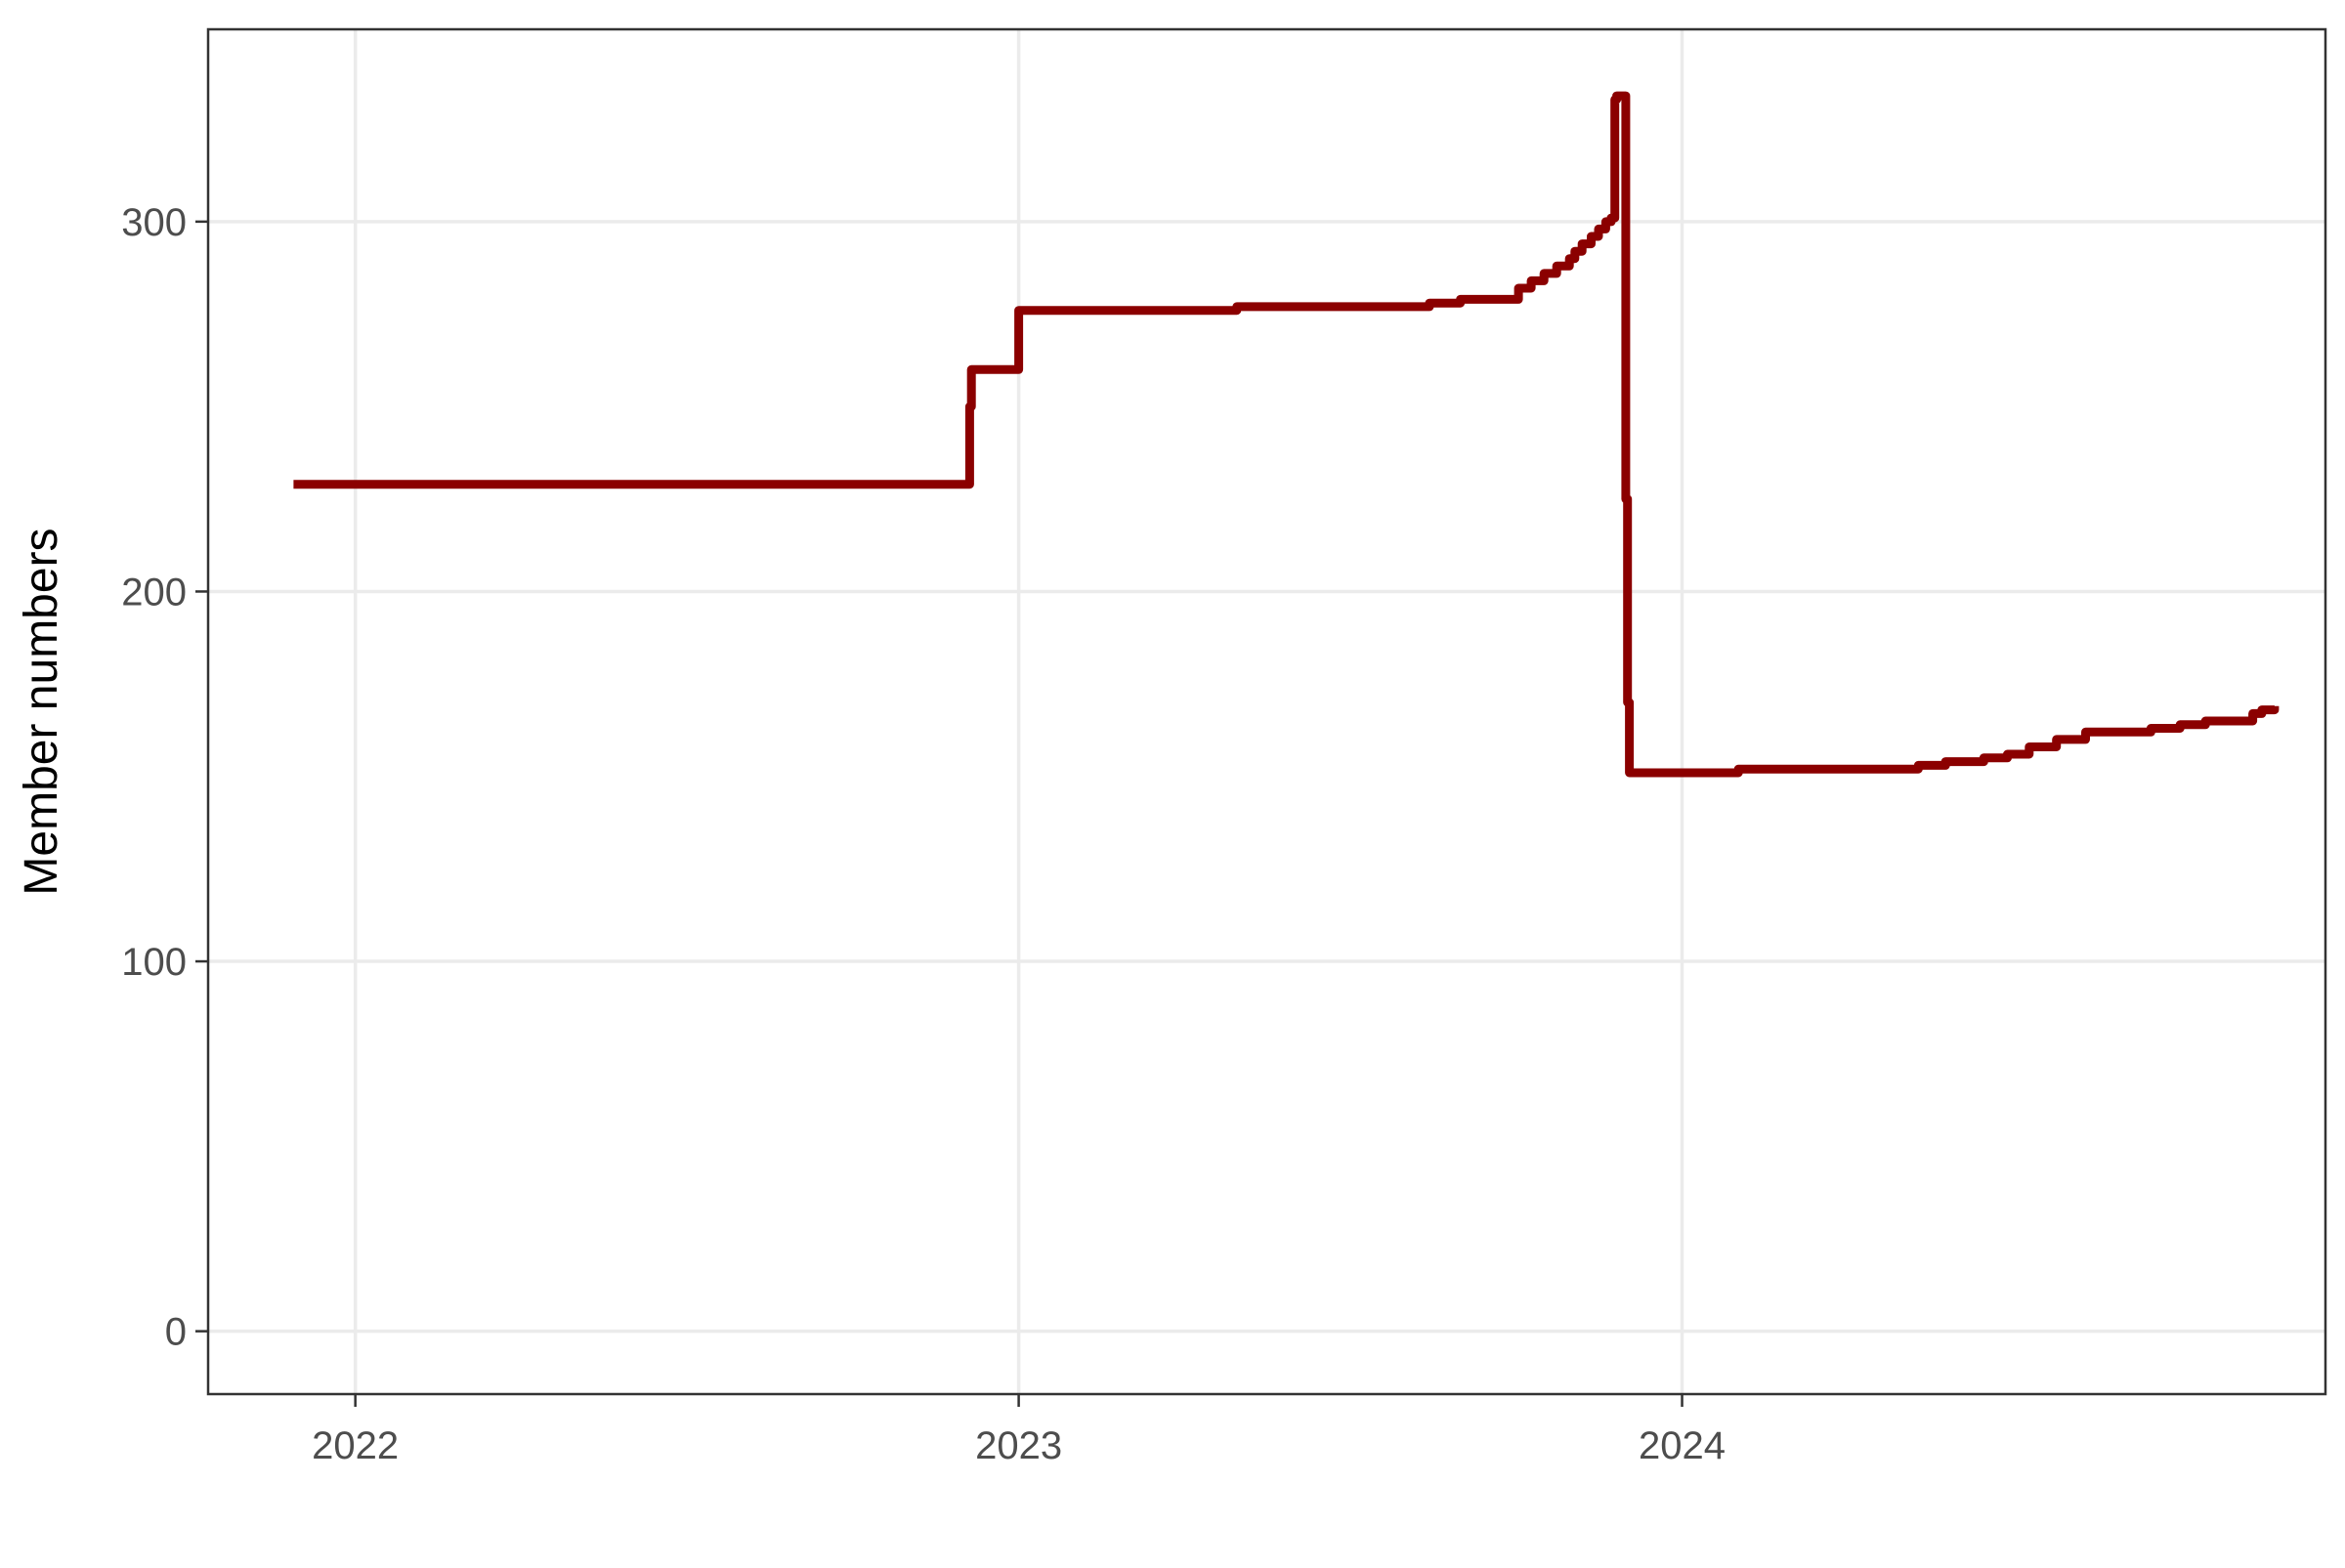 This screenshot has height=1568, width=2345. What do you see at coordinates (1018, 1445) in the screenshot?
I see `x-tick-label: 2023` at bounding box center [1018, 1445].